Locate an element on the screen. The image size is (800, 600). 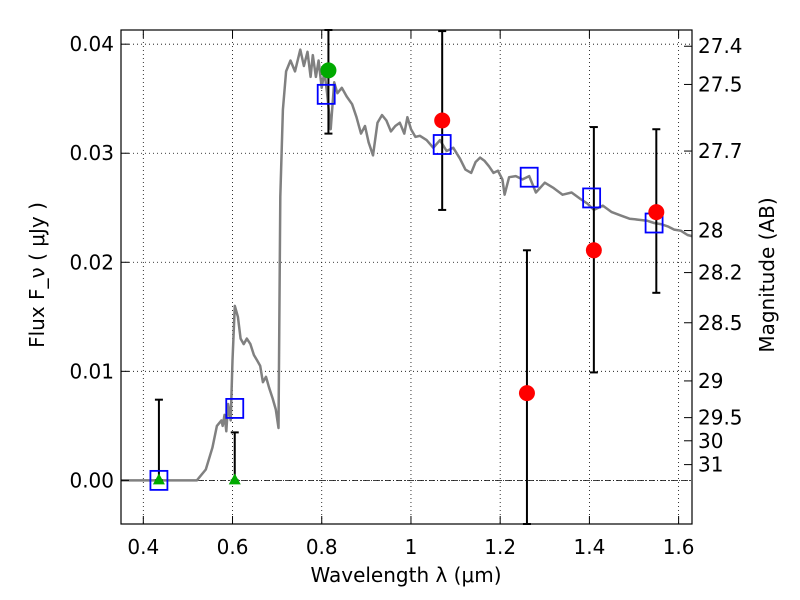
magnitude-tick-label: 27.5 is located at coordinates (720, 84).